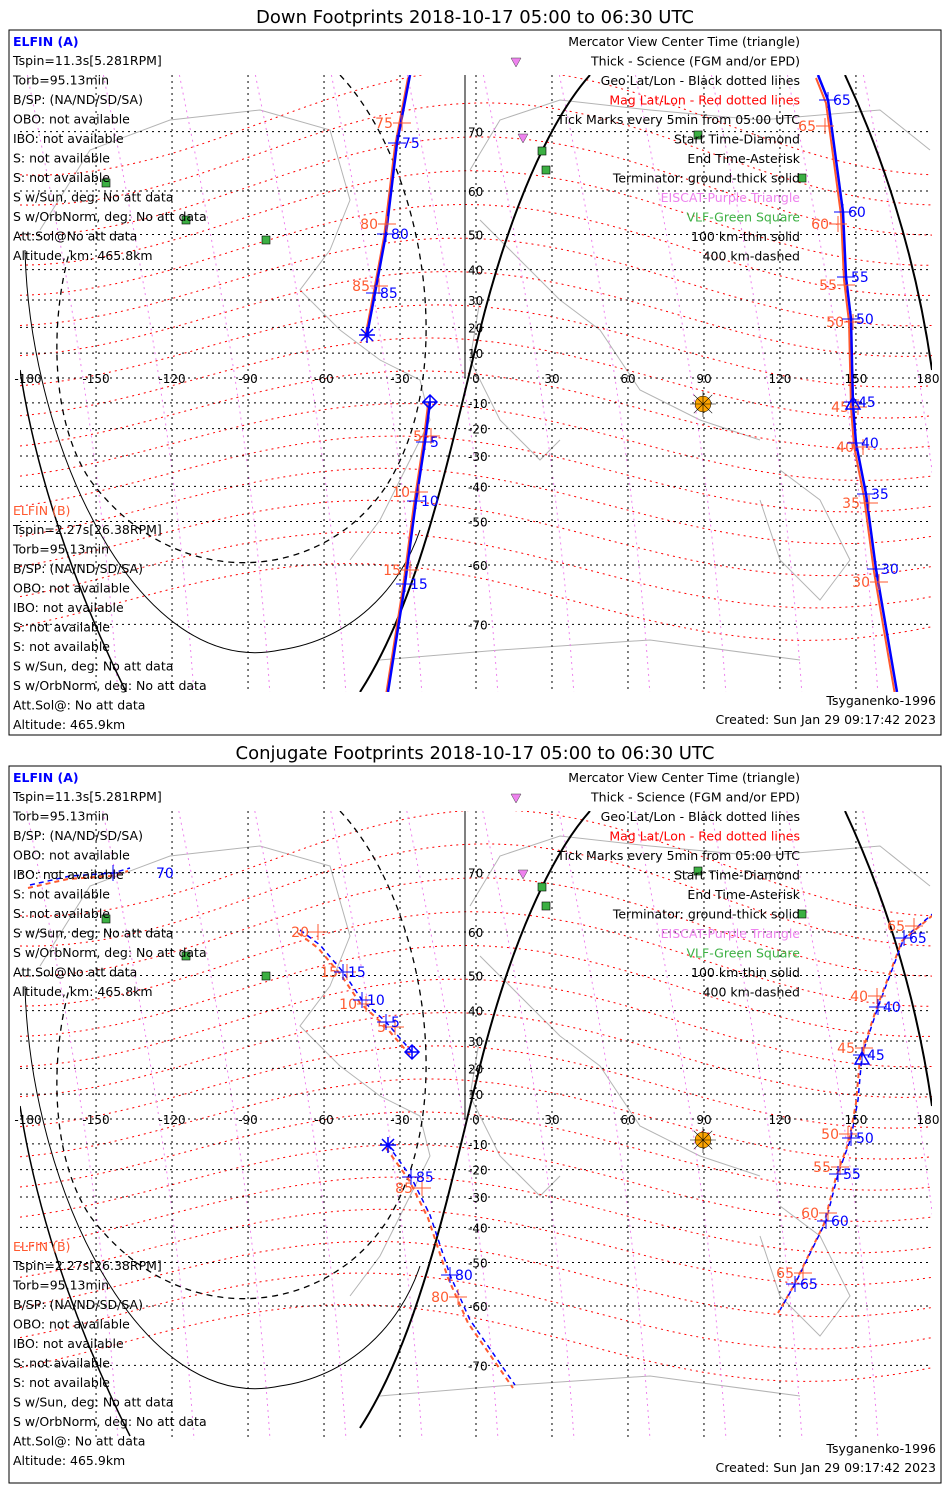 The height and width of the screenshot is (1500, 950). I want to click on elfin-b-tick-label: 55, so click(822, 1168).